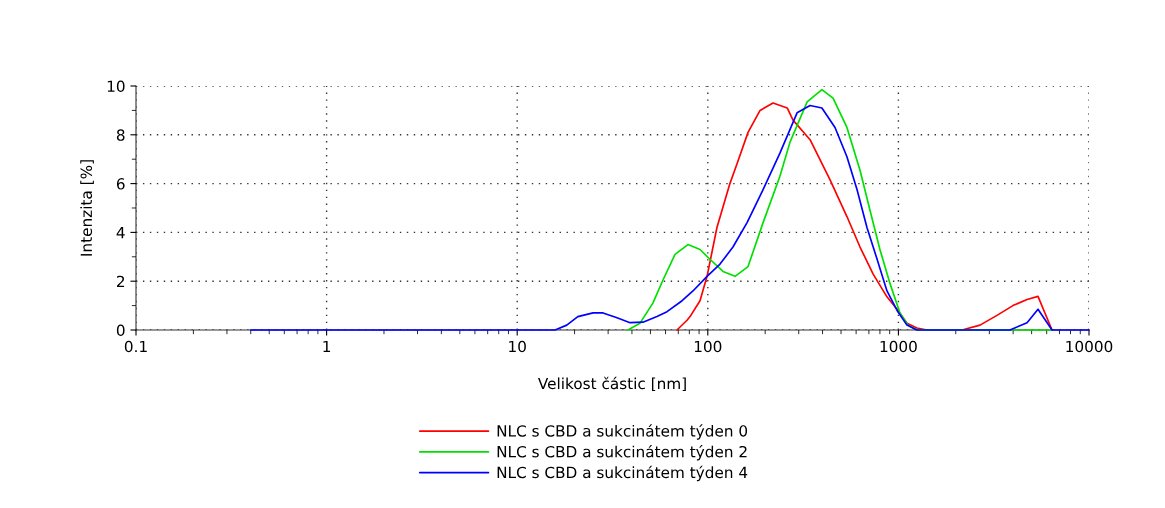 The image size is (1165, 508). I want to click on y-tick-label: 8, so click(120, 135).